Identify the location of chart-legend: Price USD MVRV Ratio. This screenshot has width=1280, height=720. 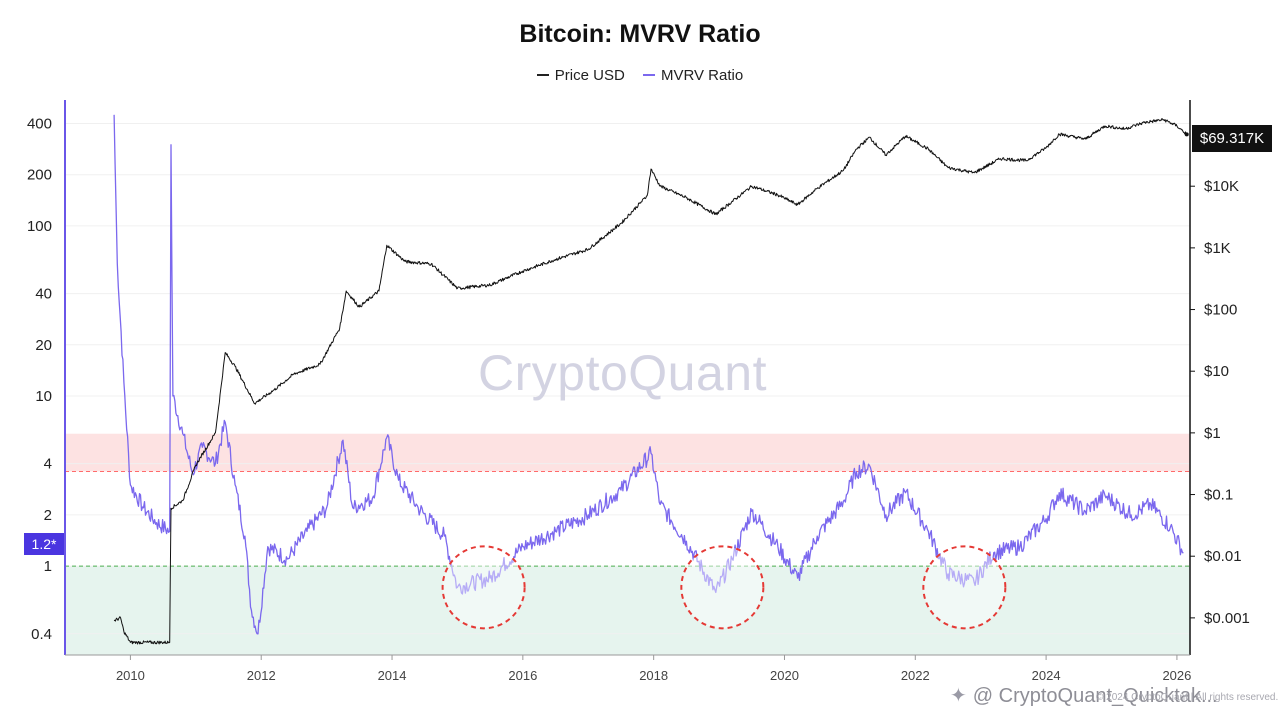
(640, 73).